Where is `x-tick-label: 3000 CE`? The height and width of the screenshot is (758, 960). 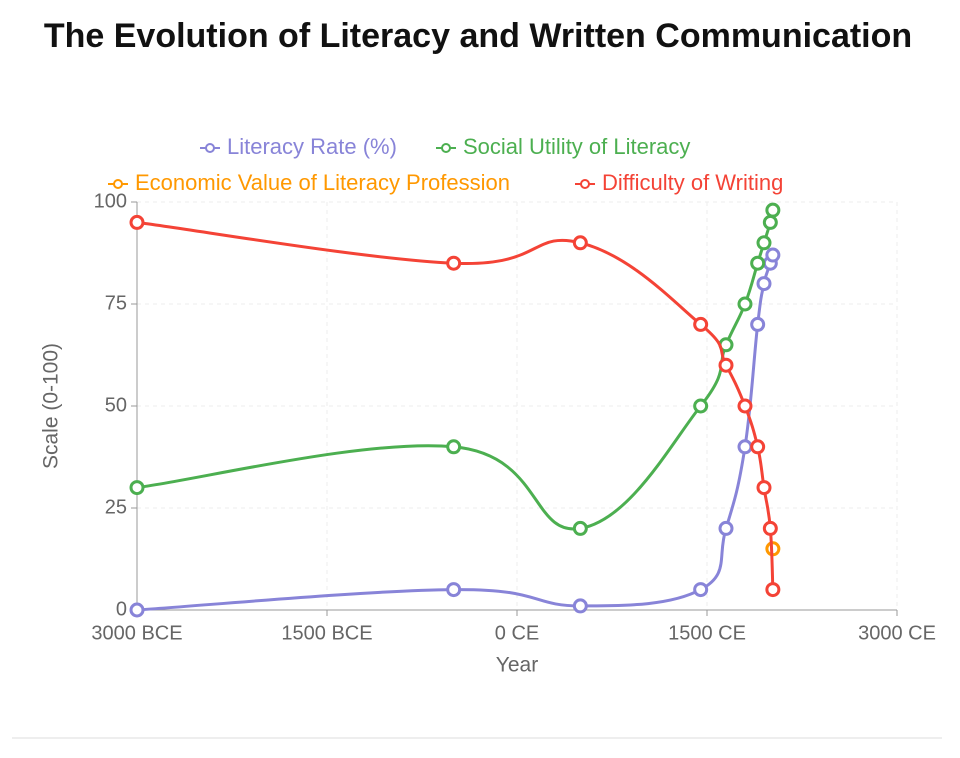
x-tick-label: 3000 CE is located at coordinates (897, 633).